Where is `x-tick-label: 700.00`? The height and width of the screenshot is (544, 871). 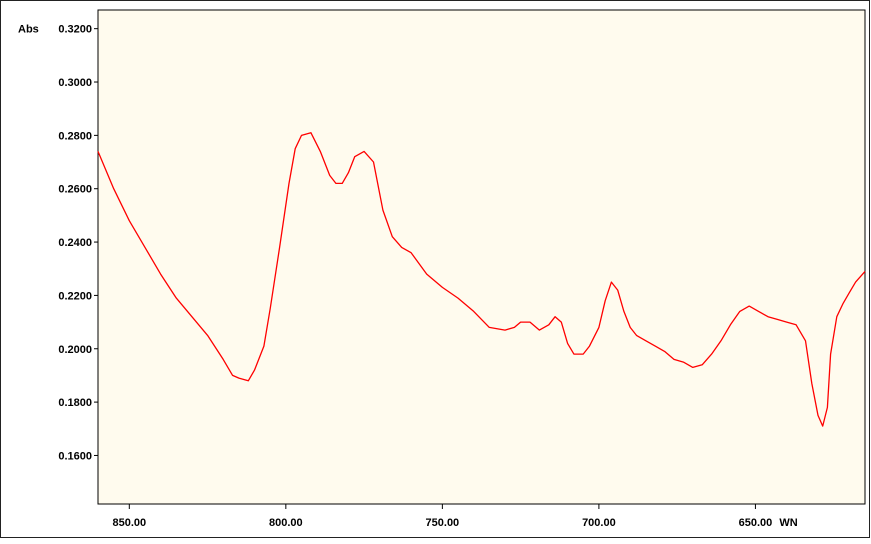 x-tick-label: 700.00 is located at coordinates (599, 523).